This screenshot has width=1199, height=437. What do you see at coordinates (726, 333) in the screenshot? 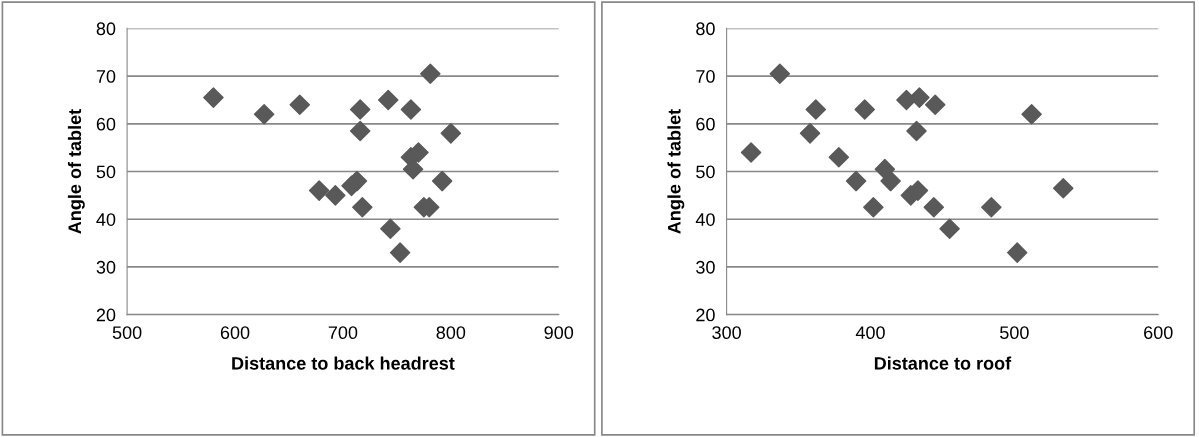
I see `x-tick-label: 300` at bounding box center [726, 333].